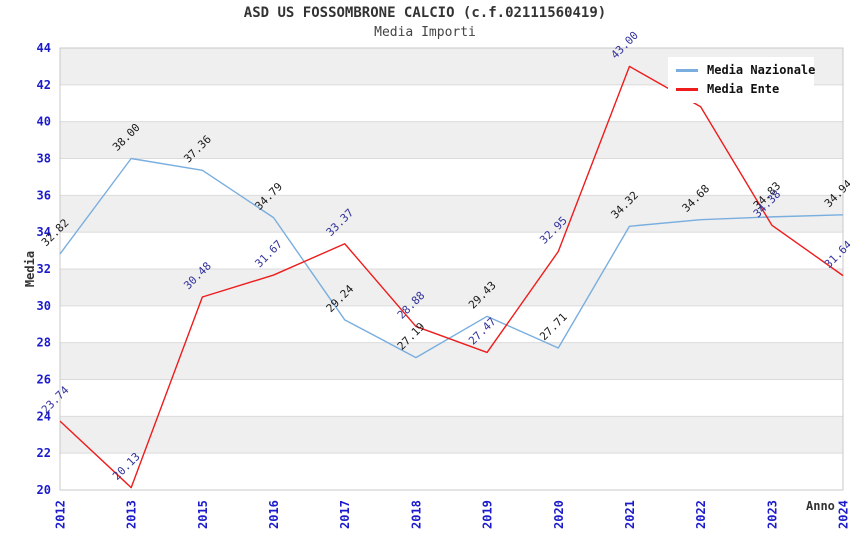 The image size is (850, 550). Describe the element at coordinates (630, 514) in the screenshot. I see `x-tick-label: 2021` at that location.